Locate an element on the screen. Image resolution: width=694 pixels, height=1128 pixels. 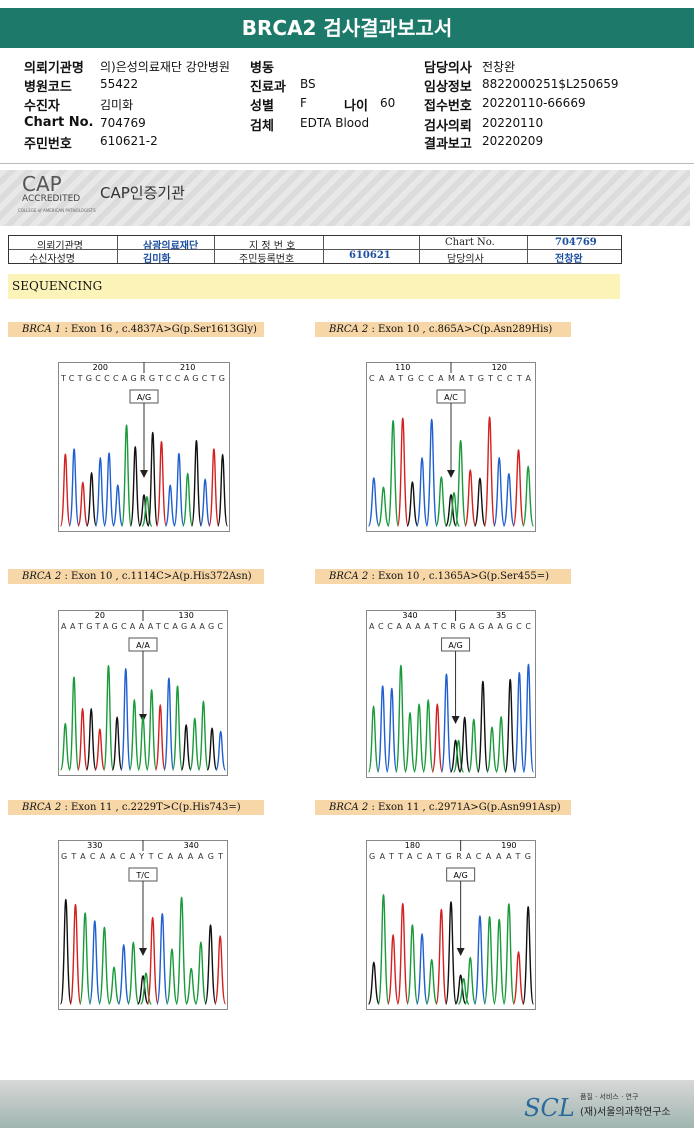
position: 35 is located at coordinates (501, 615).